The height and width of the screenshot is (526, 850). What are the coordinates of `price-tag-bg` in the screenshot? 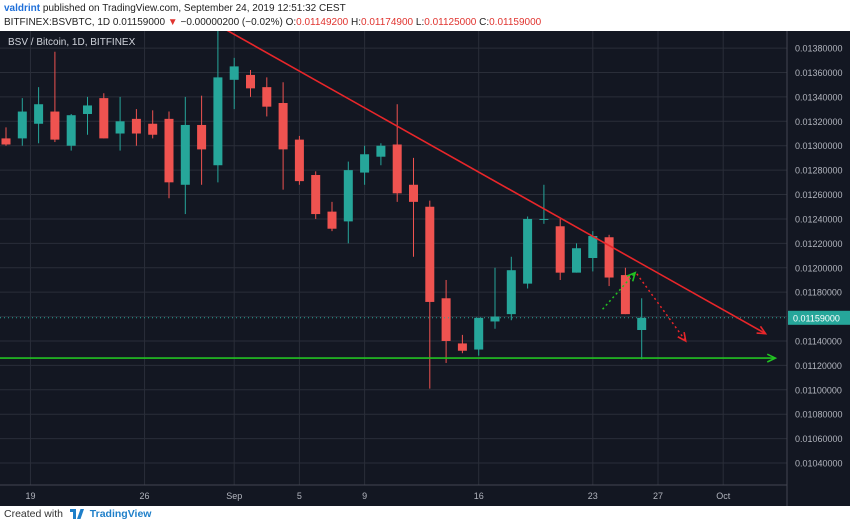 It's located at (819, 317).